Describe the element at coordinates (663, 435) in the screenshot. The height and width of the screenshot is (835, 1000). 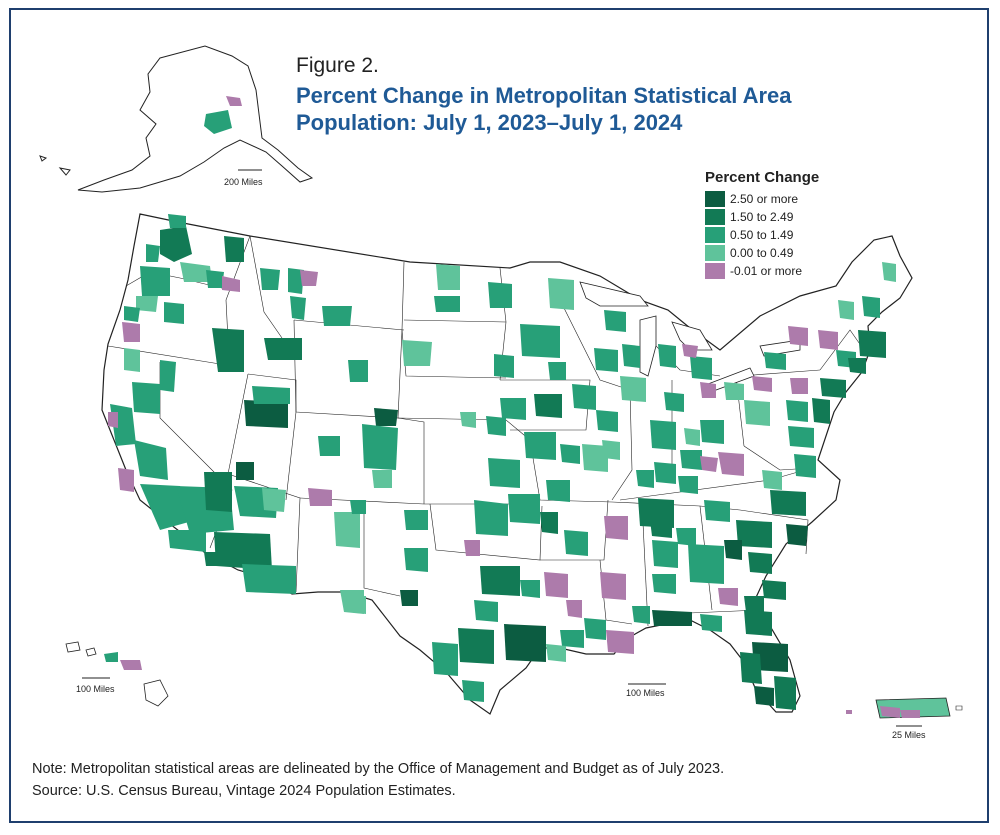
I see `metro-indianapolis` at that location.